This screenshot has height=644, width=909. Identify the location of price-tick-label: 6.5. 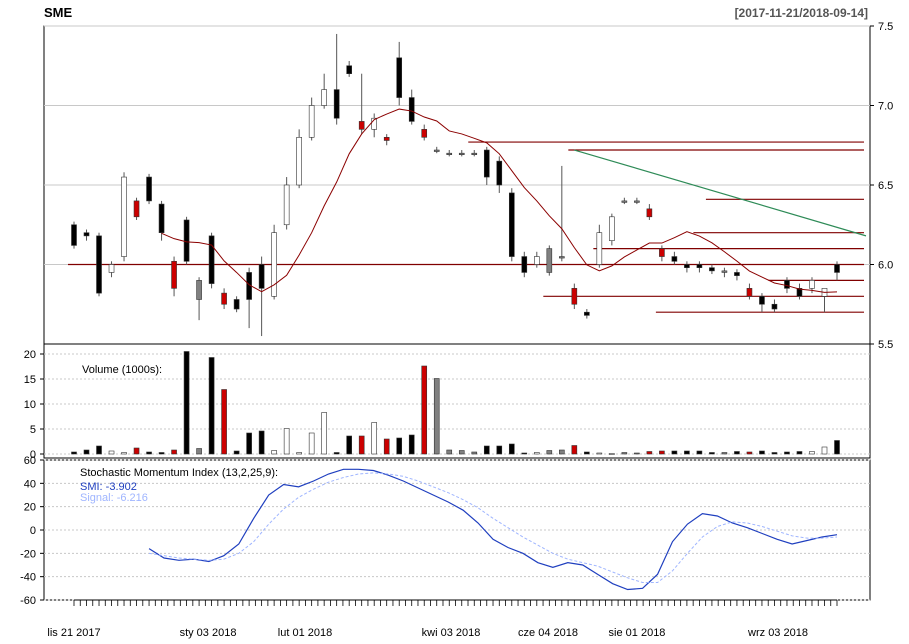
(885, 186).